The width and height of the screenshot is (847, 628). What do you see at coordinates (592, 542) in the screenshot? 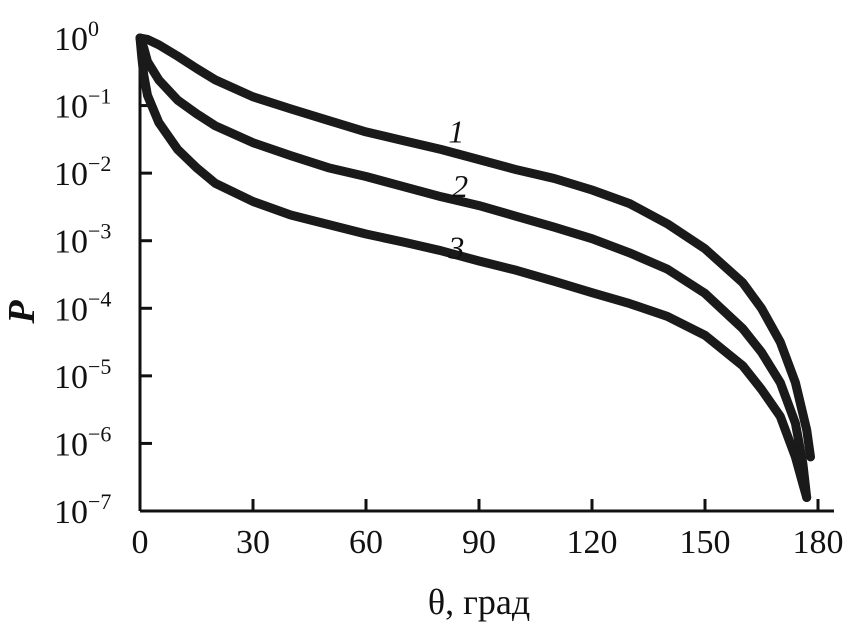
I see `x-tick-label: 120` at bounding box center [592, 542].